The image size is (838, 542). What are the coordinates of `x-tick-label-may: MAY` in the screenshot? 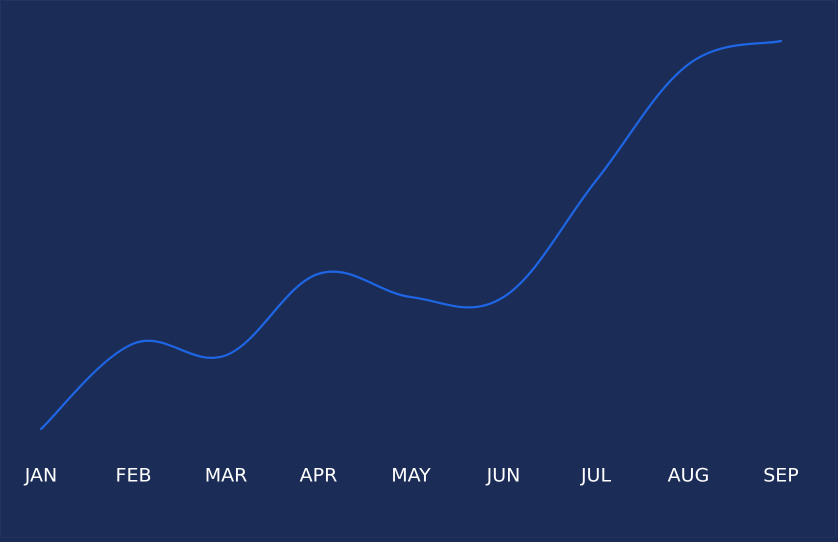 It's located at (411, 476).